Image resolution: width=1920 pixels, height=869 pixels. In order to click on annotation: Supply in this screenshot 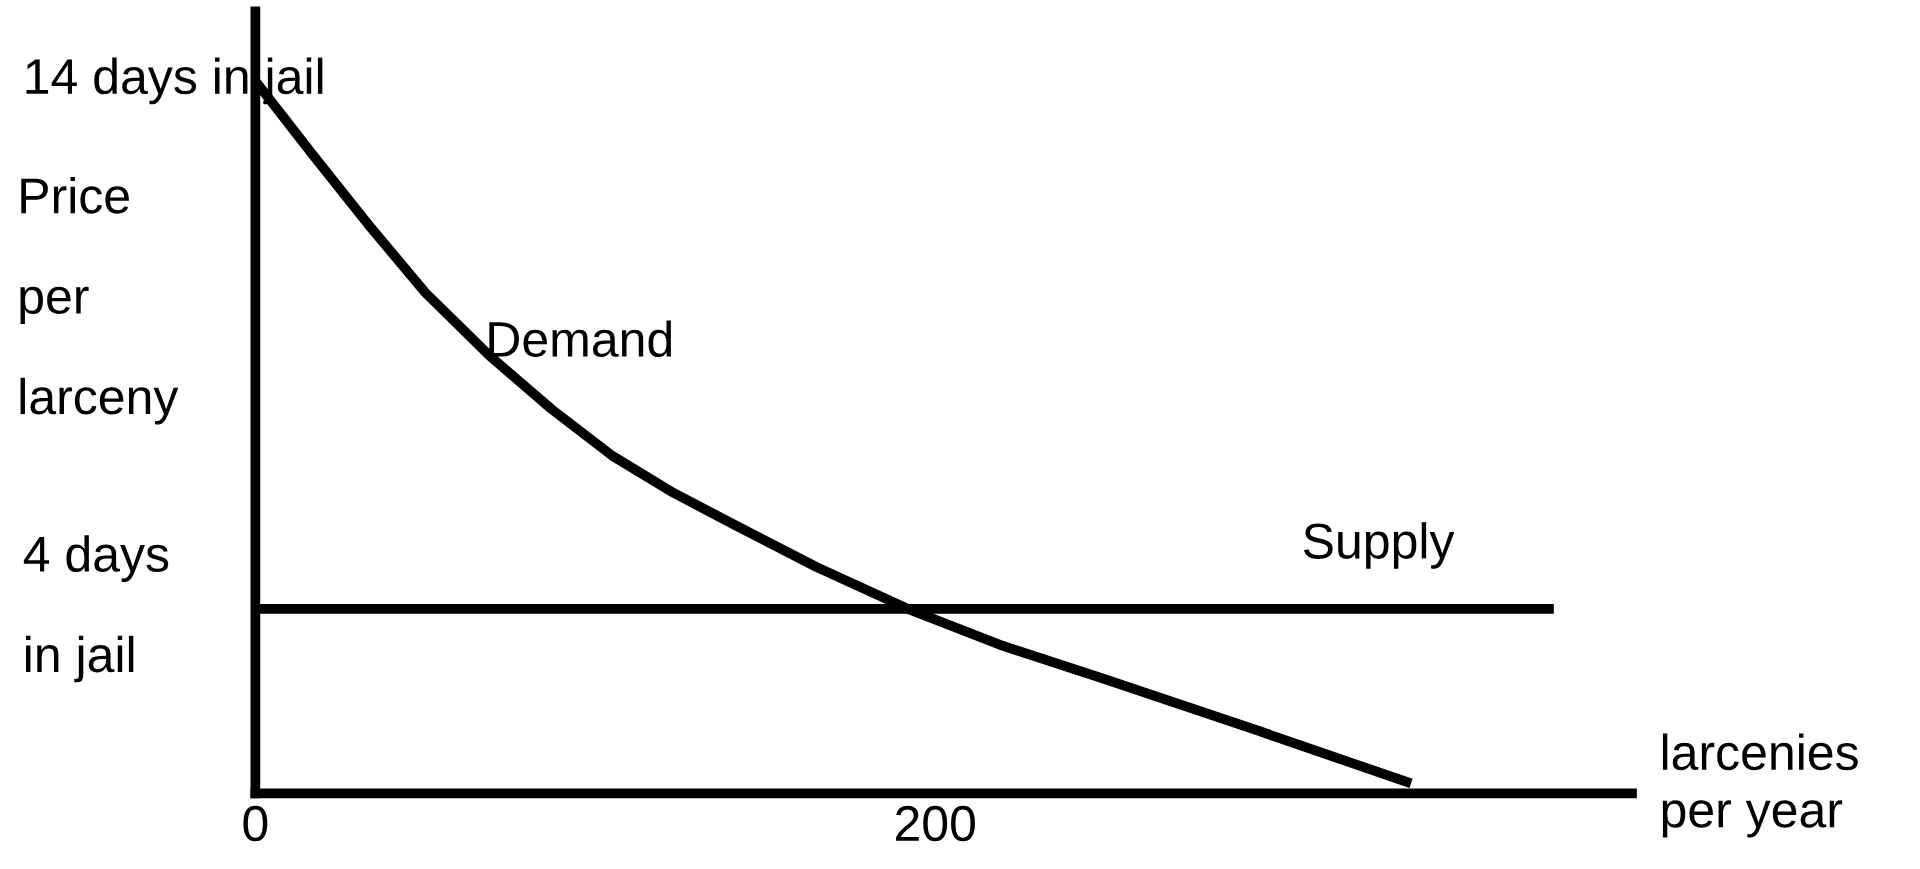, I will do `click(1379, 545)`.